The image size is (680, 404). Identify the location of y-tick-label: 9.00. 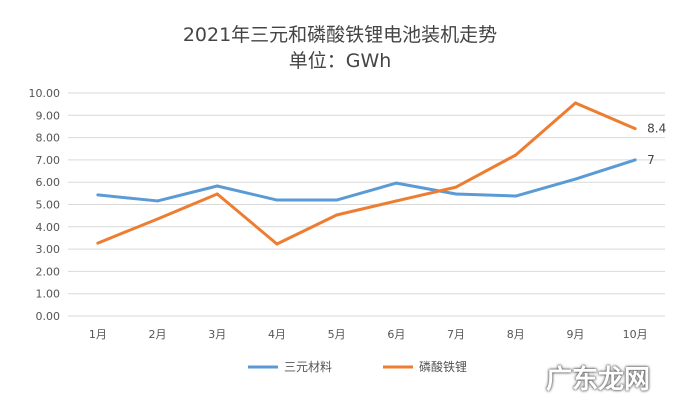
(48, 115).